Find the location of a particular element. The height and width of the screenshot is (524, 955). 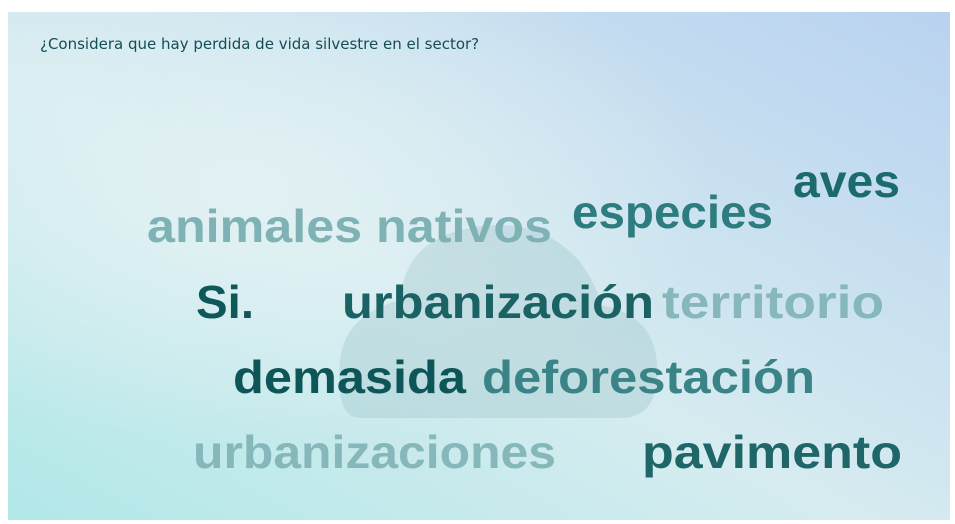

word: urbanizaciones is located at coordinates (374, 452).